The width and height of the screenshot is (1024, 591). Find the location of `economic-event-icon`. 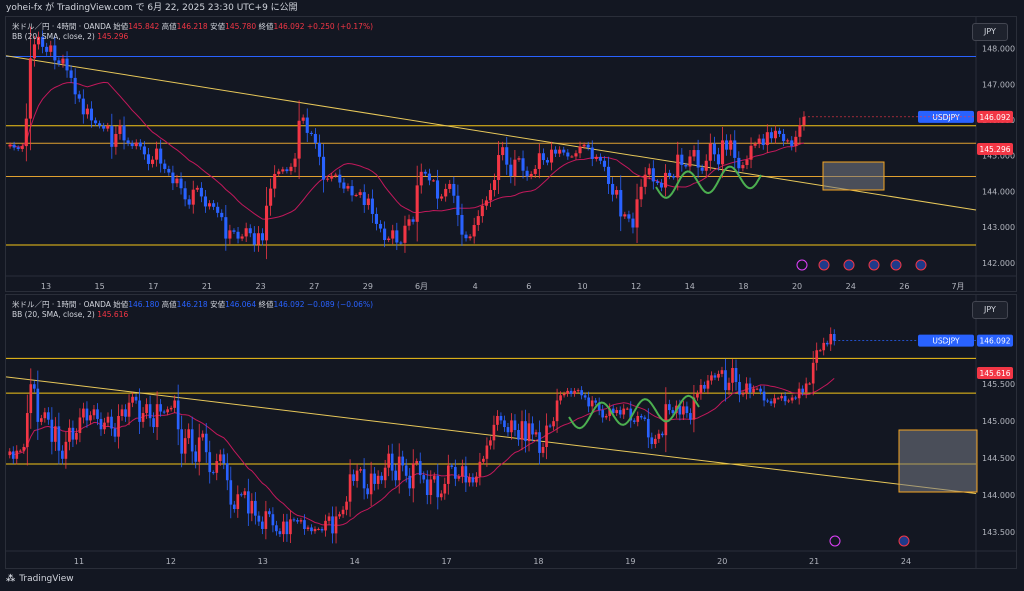

economic-event-icon is located at coordinates (874, 265).